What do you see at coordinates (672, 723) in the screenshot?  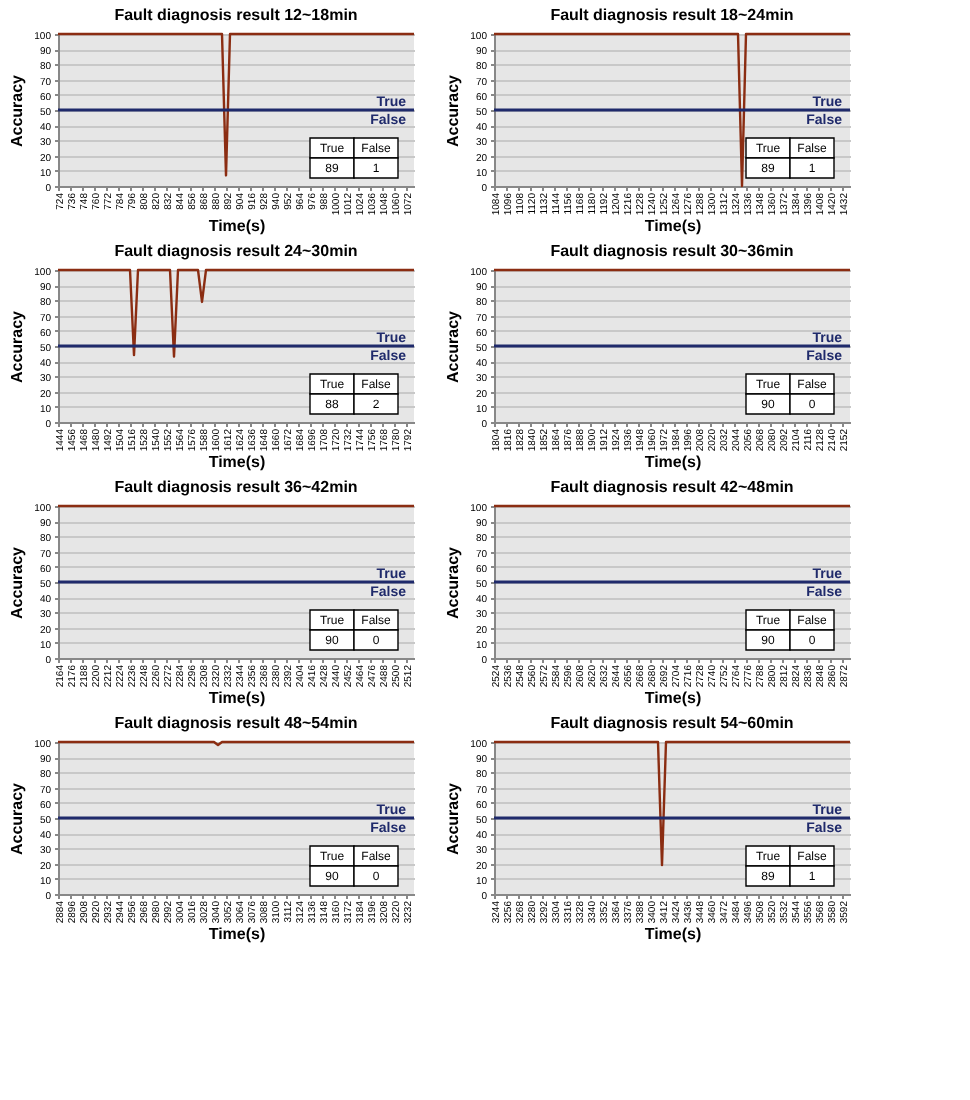 I see `chart-title: Fault diagnosis result 54~60min` at bounding box center [672, 723].